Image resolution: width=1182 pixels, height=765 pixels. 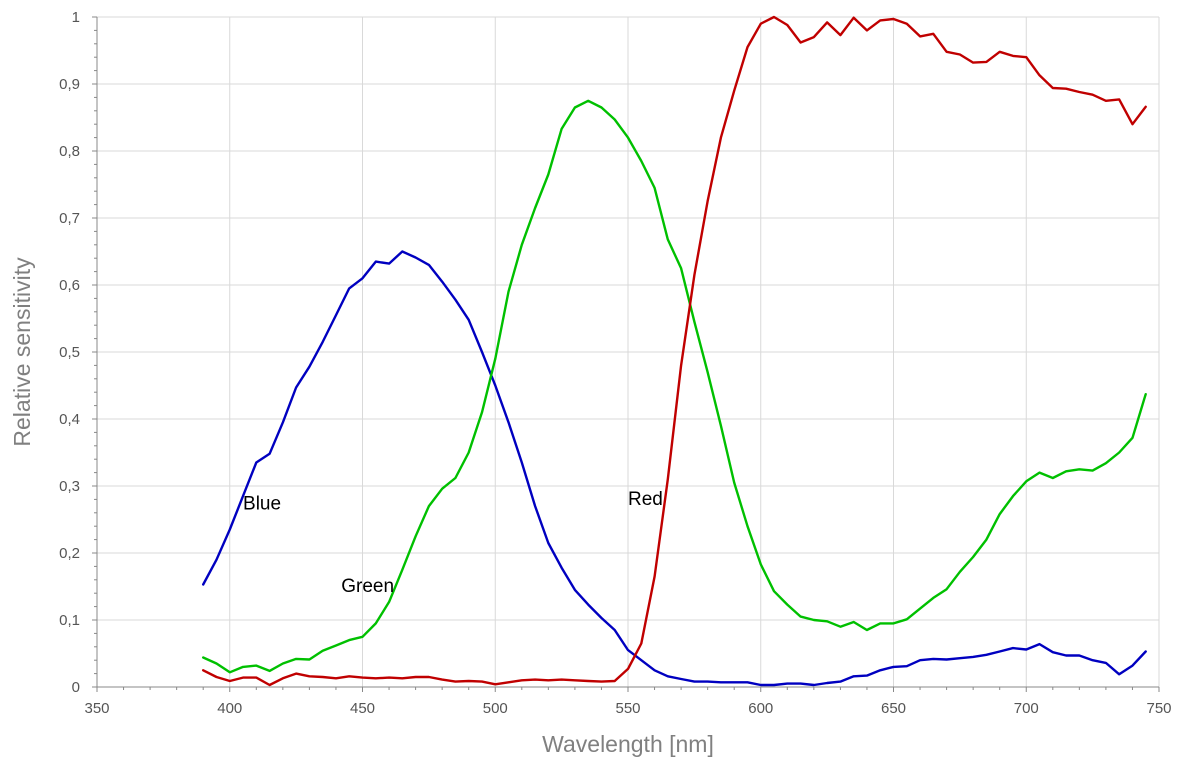 What do you see at coordinates (628, 744) in the screenshot?
I see `x-axis-title: Wavelength [nm]` at bounding box center [628, 744].